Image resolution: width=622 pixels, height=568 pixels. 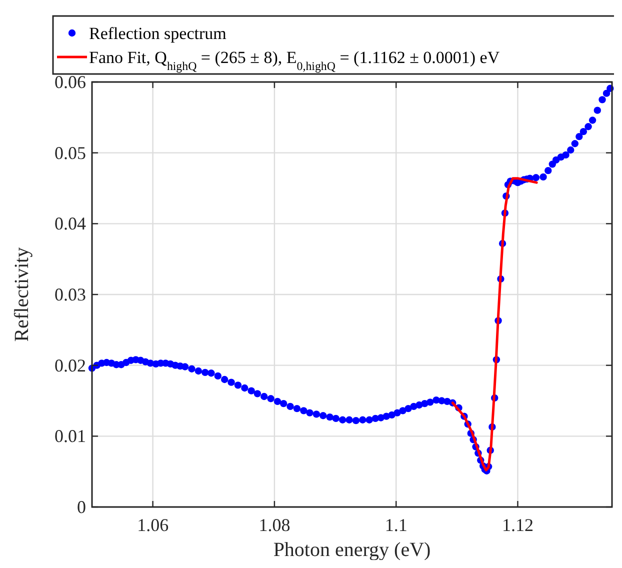 What do you see at coordinates (294, 60) in the screenshot?
I see `legend-label: Fano Fit, Q$_{highQ}$ = (265 ± 8), E$_{0,highQ}$ = (1.1162 ± 0.0001) eV` at bounding box center [294, 60].